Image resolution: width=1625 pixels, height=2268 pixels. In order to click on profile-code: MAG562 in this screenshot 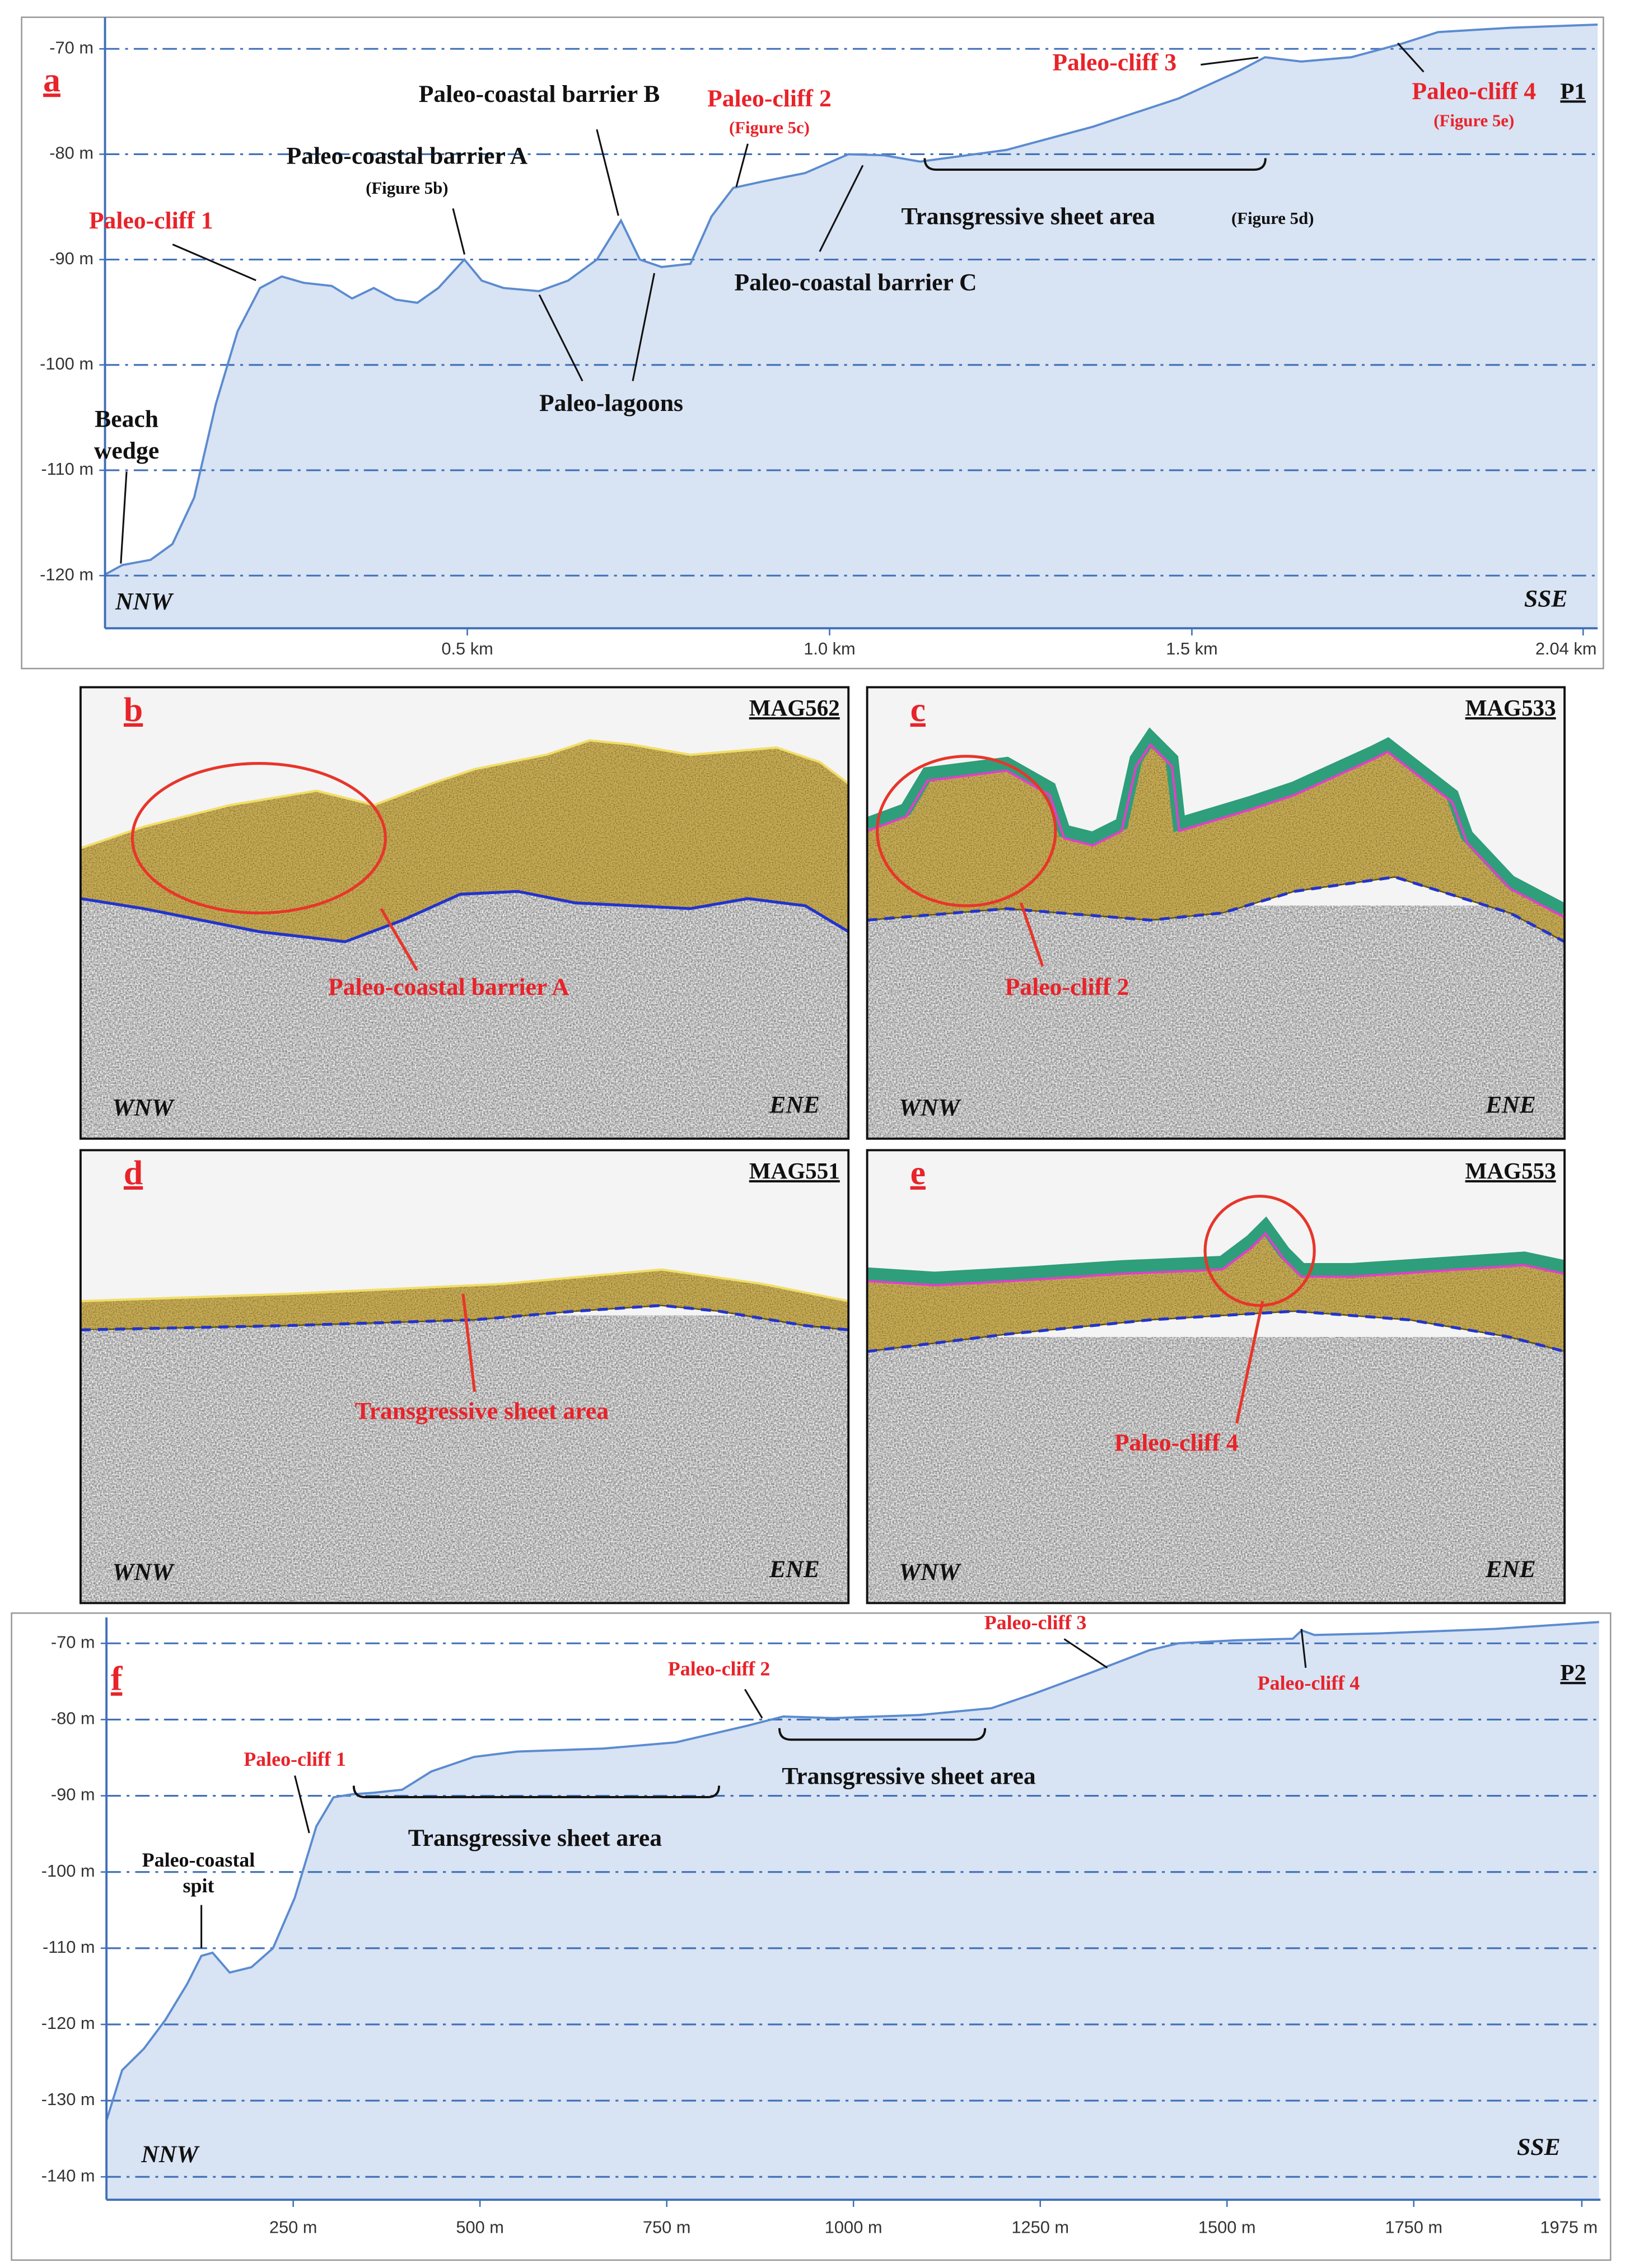, I will do `click(794, 708)`.